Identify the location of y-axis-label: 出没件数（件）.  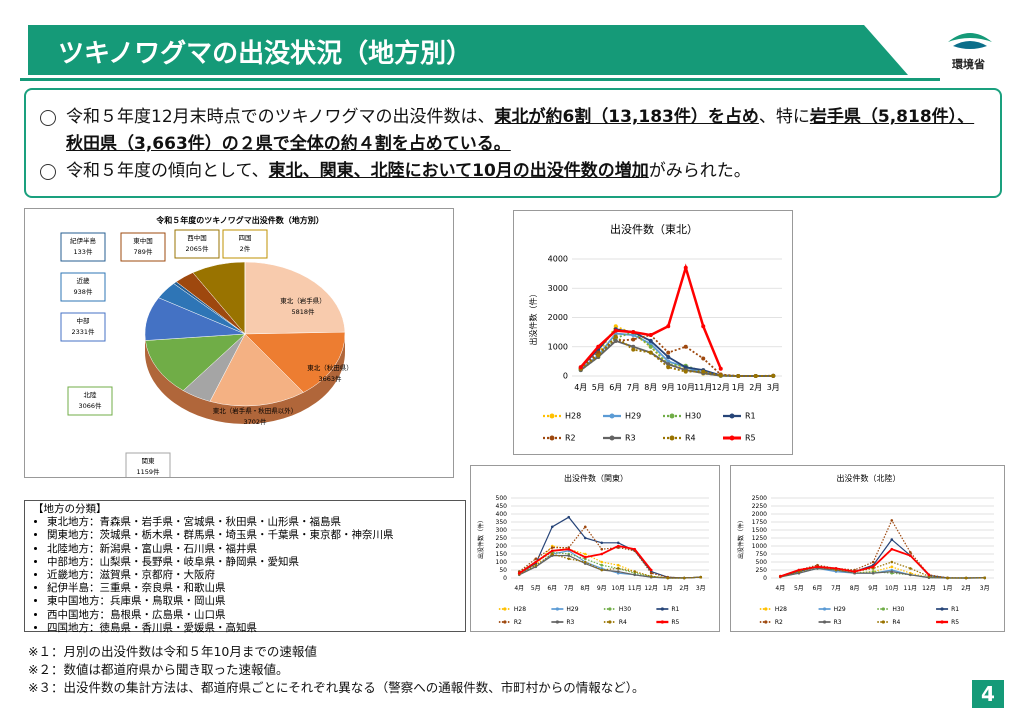
(533, 318).